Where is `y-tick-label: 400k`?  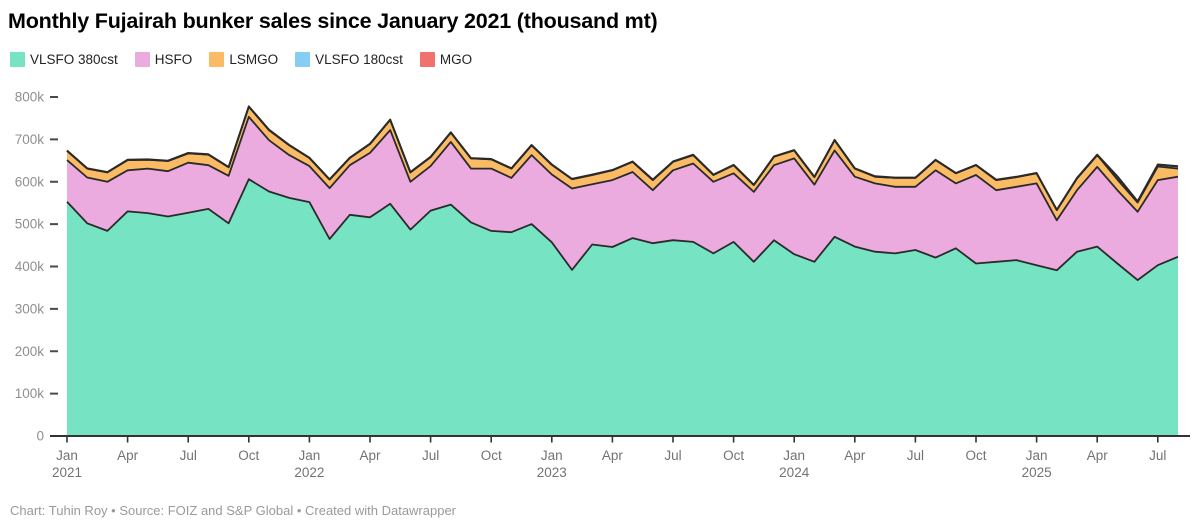
y-tick-label: 400k is located at coordinates (30, 266).